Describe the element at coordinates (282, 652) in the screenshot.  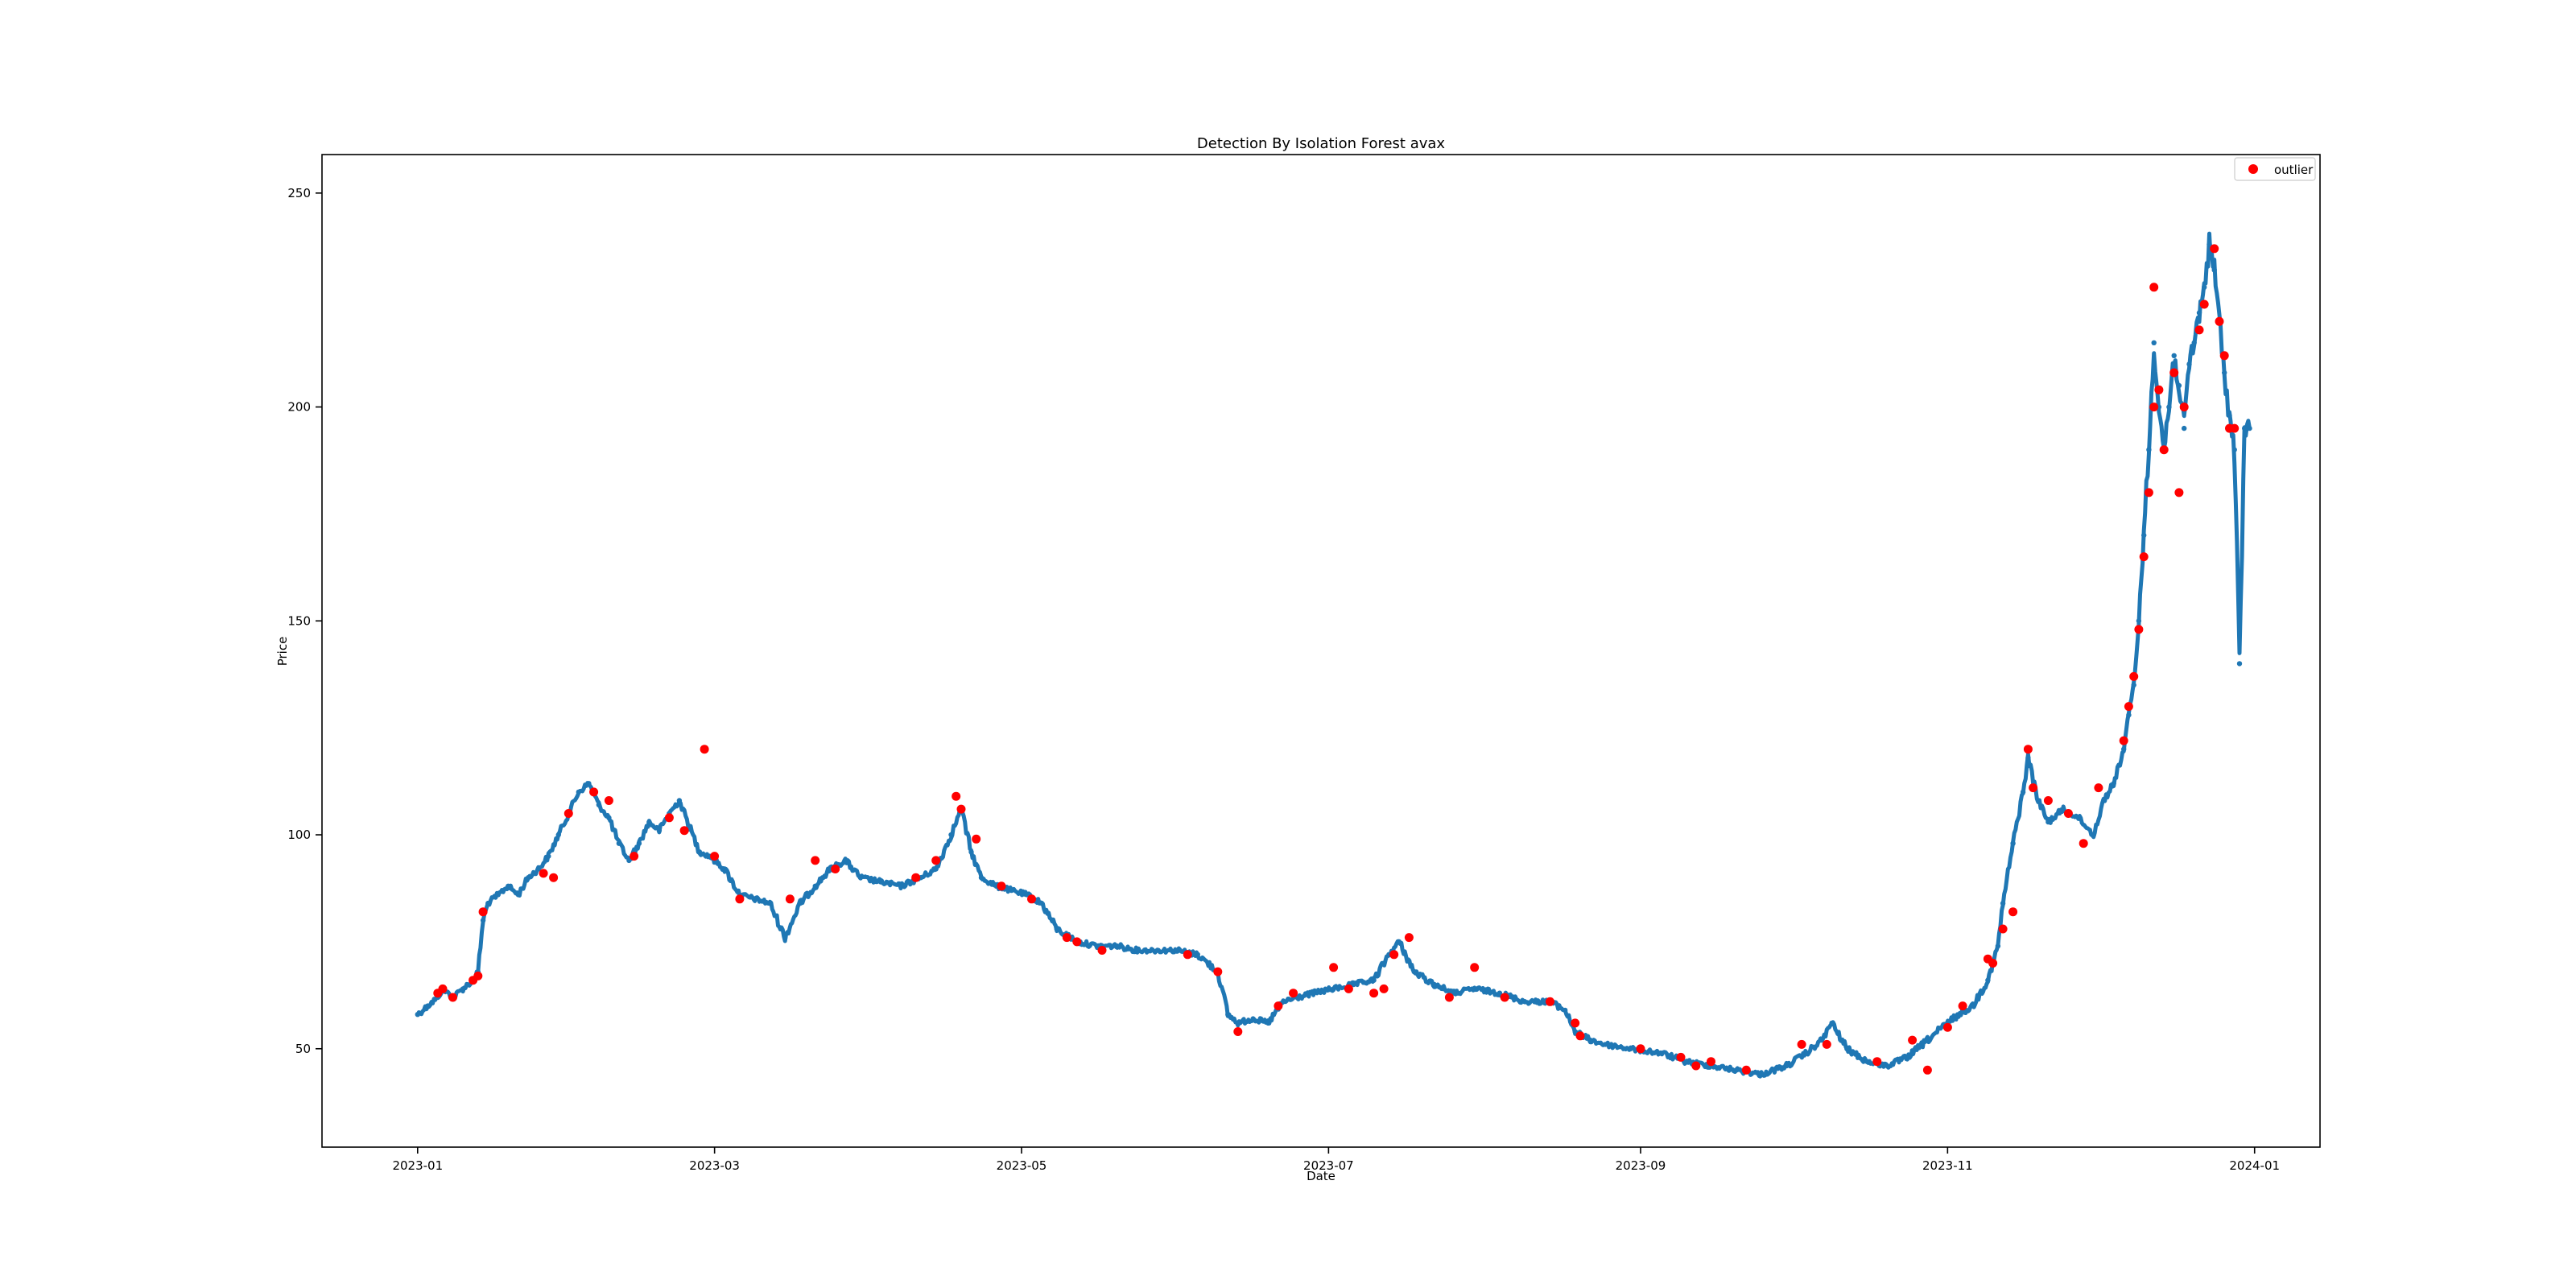
I see `y-axis-label: Price` at that location.